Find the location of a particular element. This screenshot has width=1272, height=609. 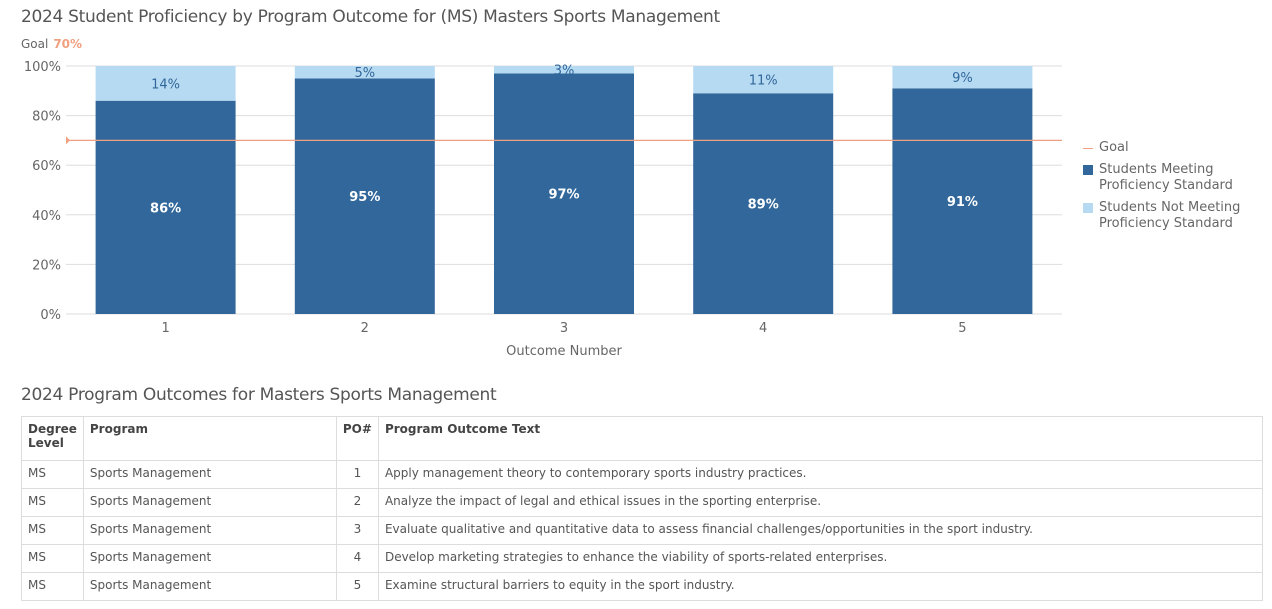

y-tick-label: 80% is located at coordinates (46, 117).